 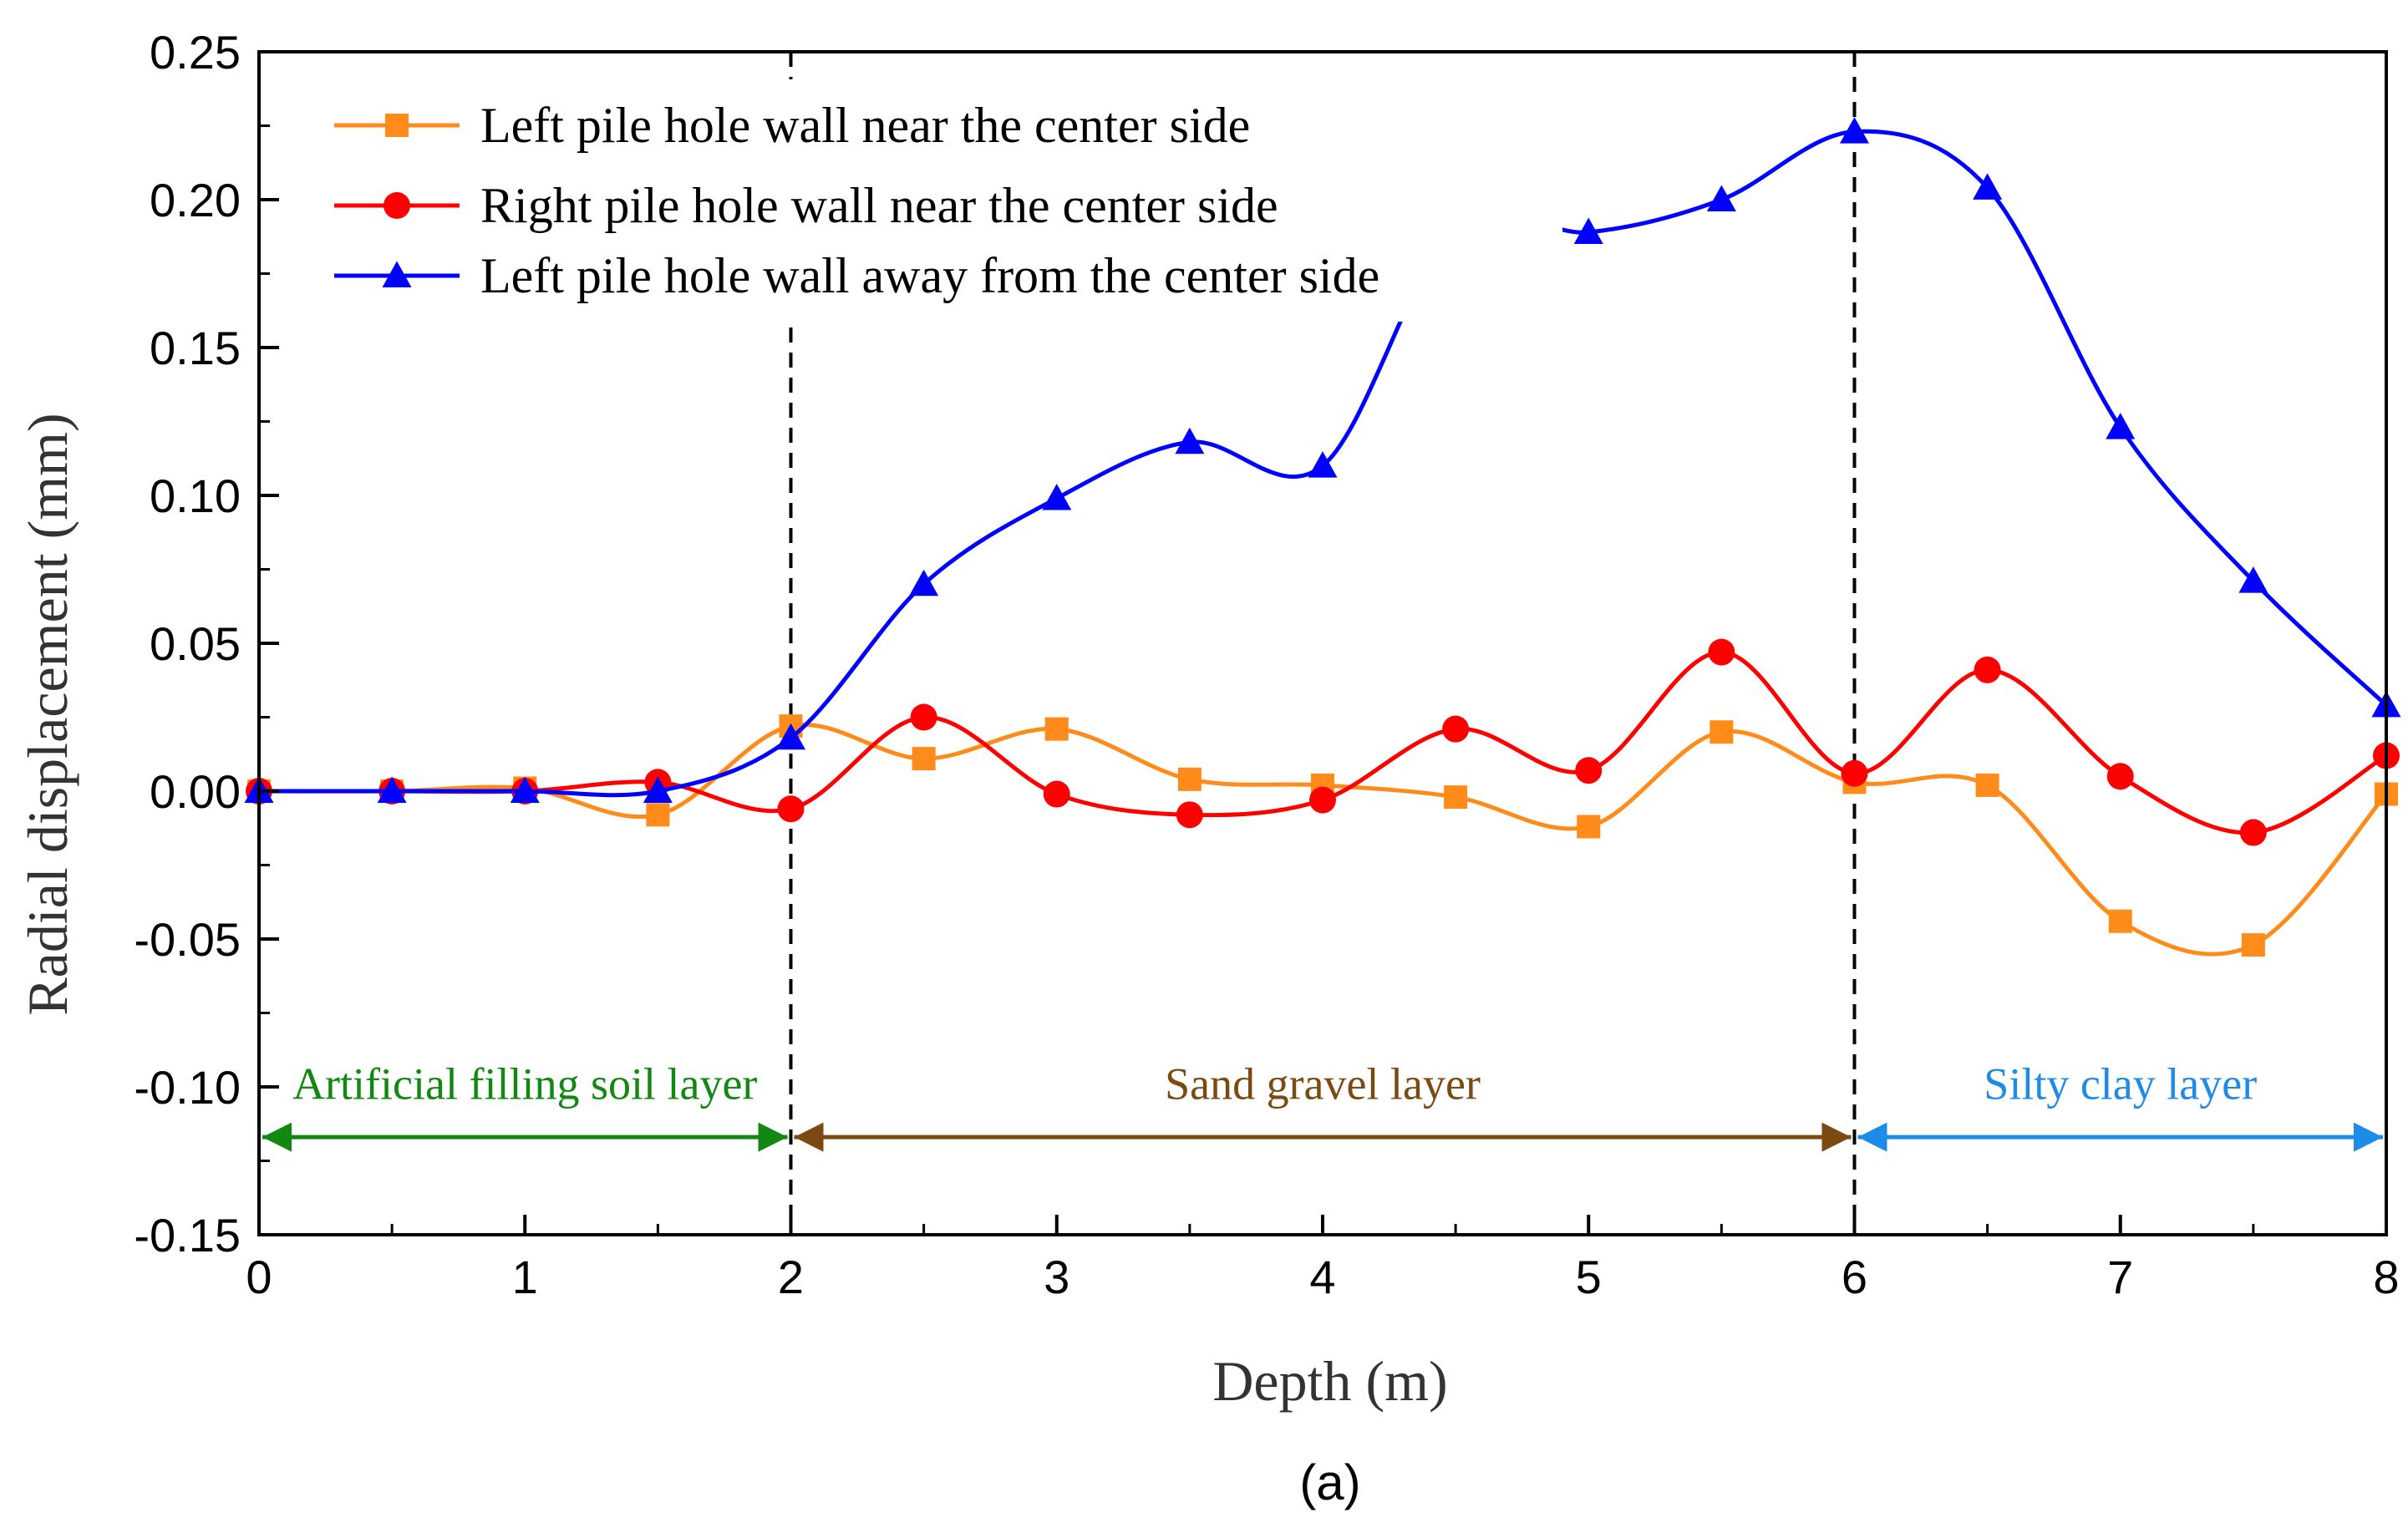 What do you see at coordinates (397, 274) in the screenshot?
I see `legend-marker-left-away` at bounding box center [397, 274].